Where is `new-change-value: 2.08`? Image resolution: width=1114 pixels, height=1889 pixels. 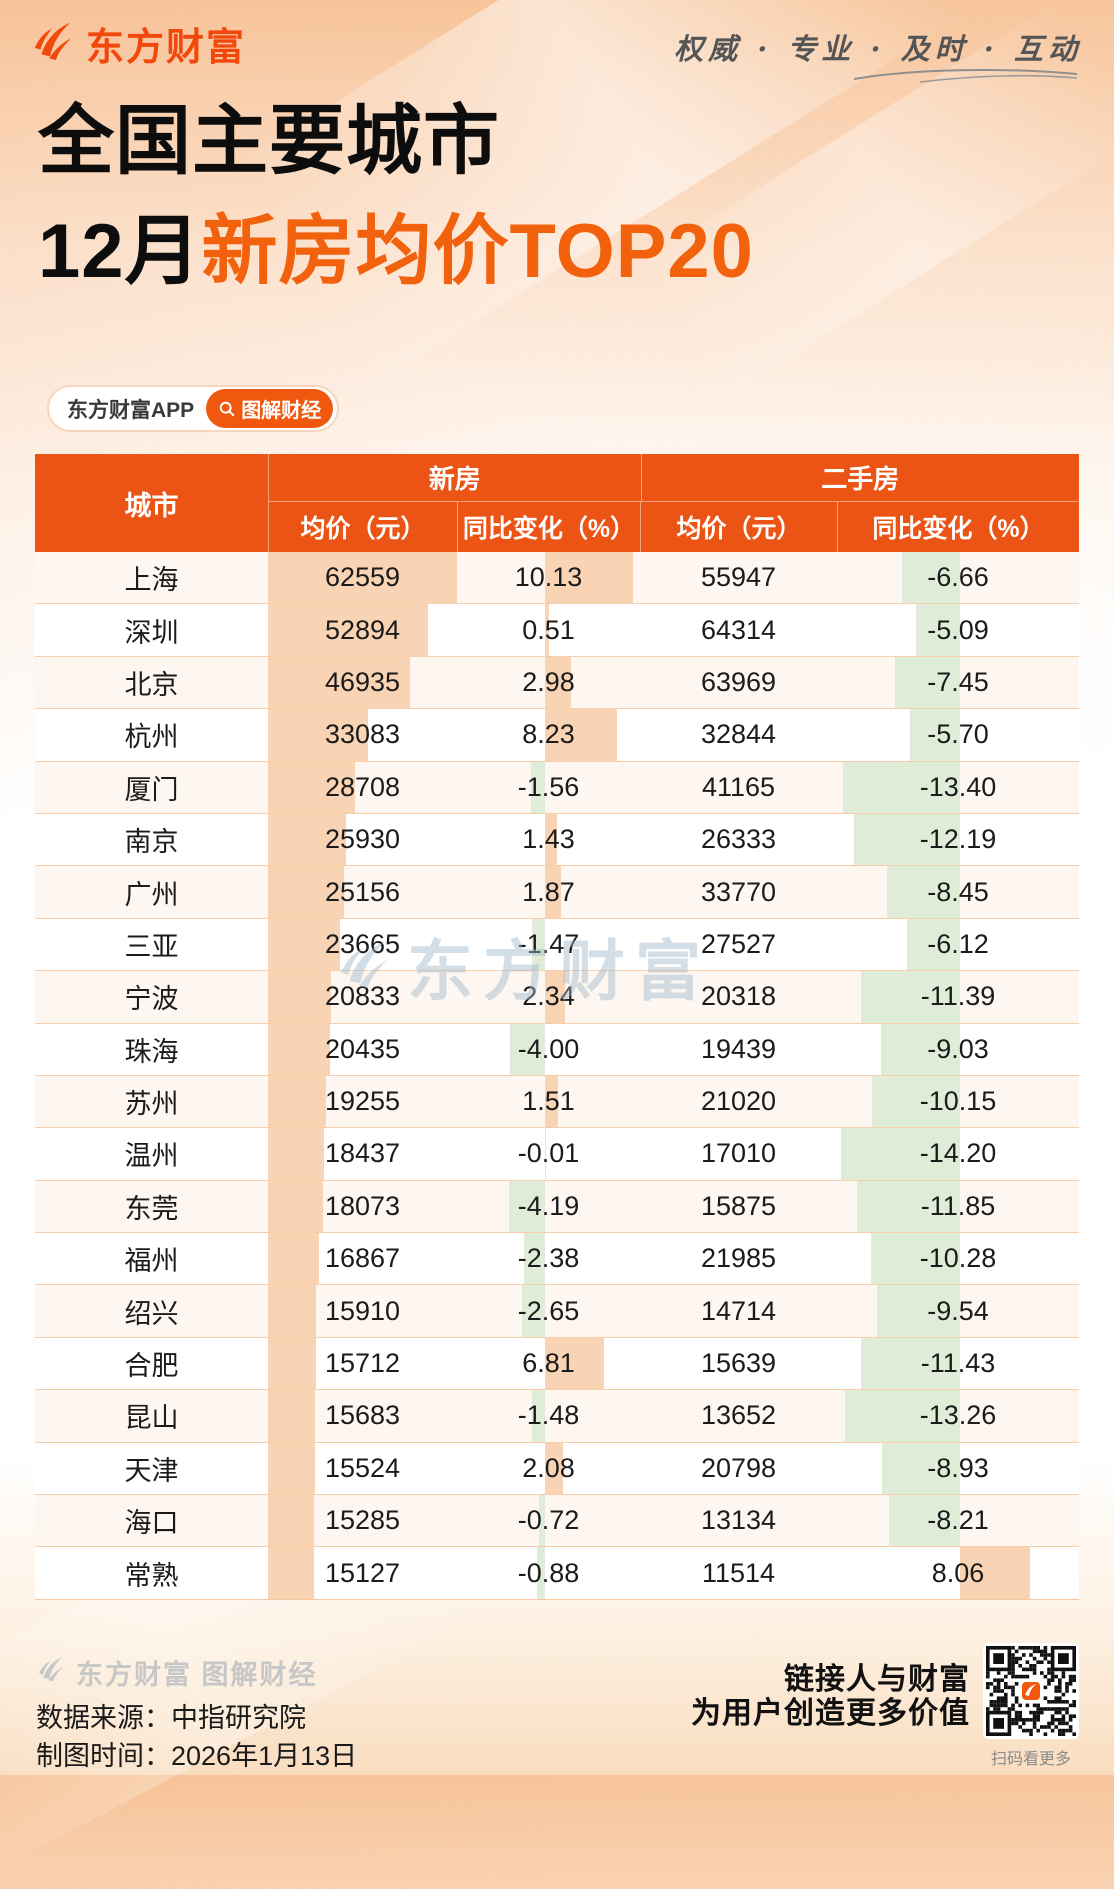
new-change-value: 2.08 is located at coordinates (548, 1468).